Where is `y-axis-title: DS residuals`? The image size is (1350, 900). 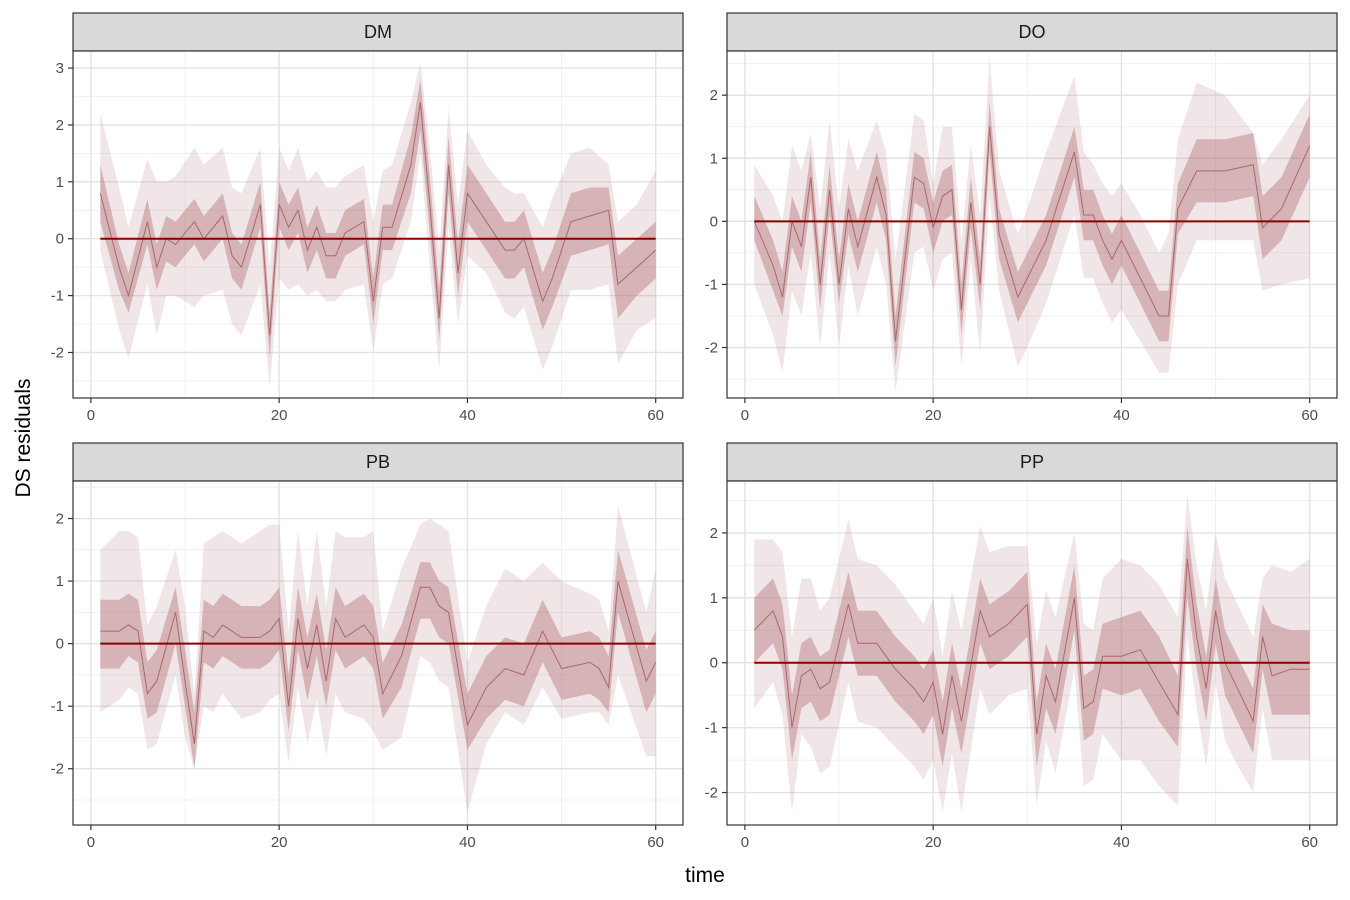
y-axis-title: DS residuals is located at coordinates (23, 437).